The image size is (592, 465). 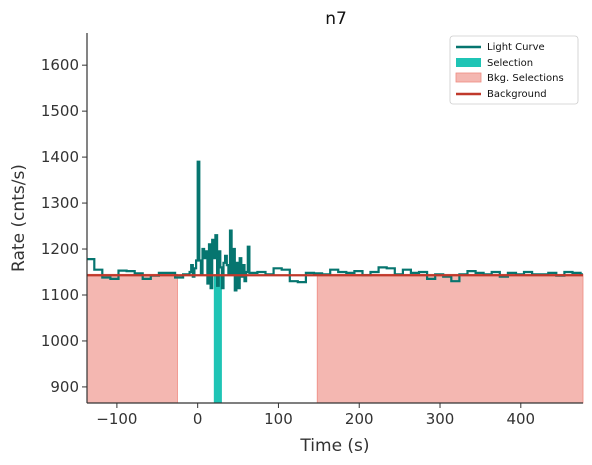 What do you see at coordinates (64, 387) in the screenshot?
I see `y-tick-label: 900` at bounding box center [64, 387].